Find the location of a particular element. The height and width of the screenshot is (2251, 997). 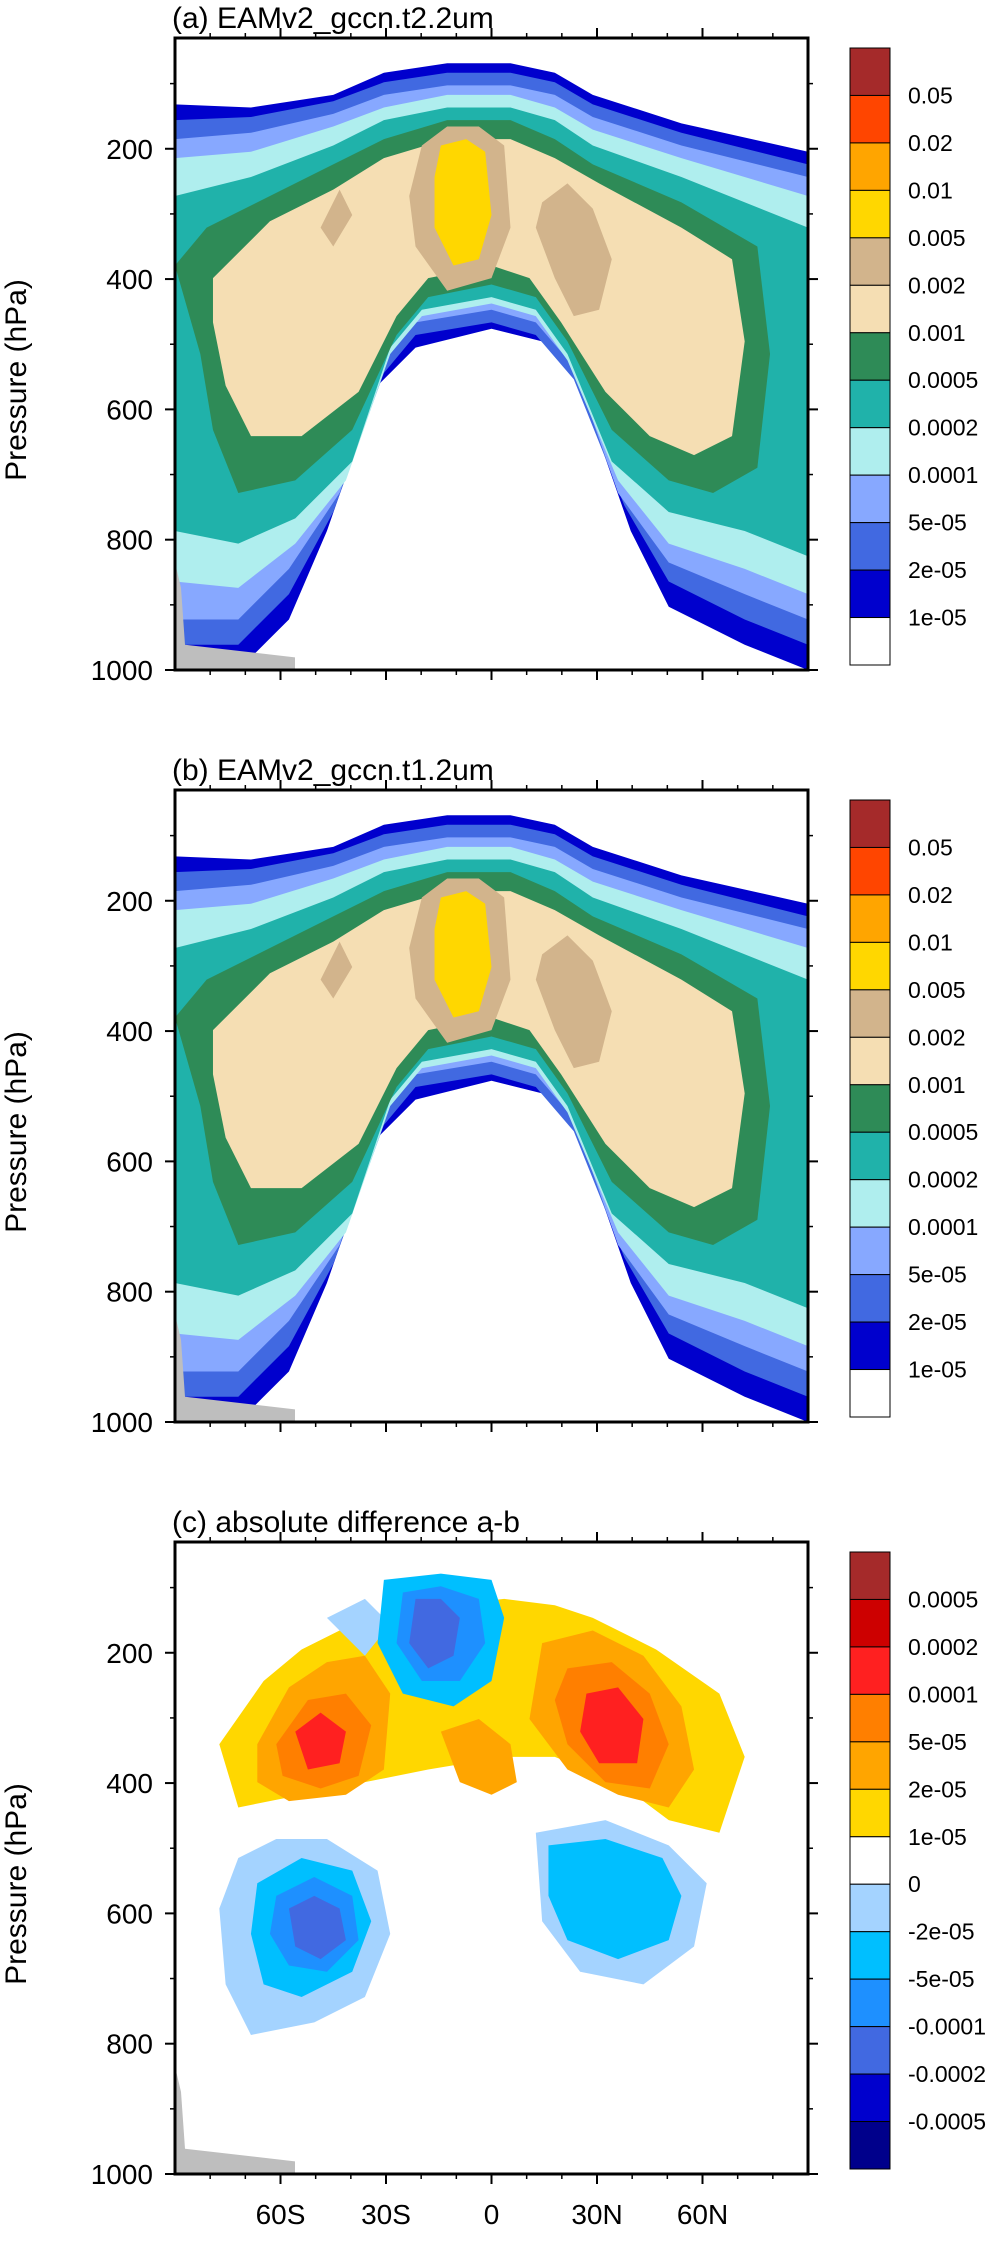

chart-b-title: (b) EAMv2_gccn.t1.2um is located at coordinates (333, 770).